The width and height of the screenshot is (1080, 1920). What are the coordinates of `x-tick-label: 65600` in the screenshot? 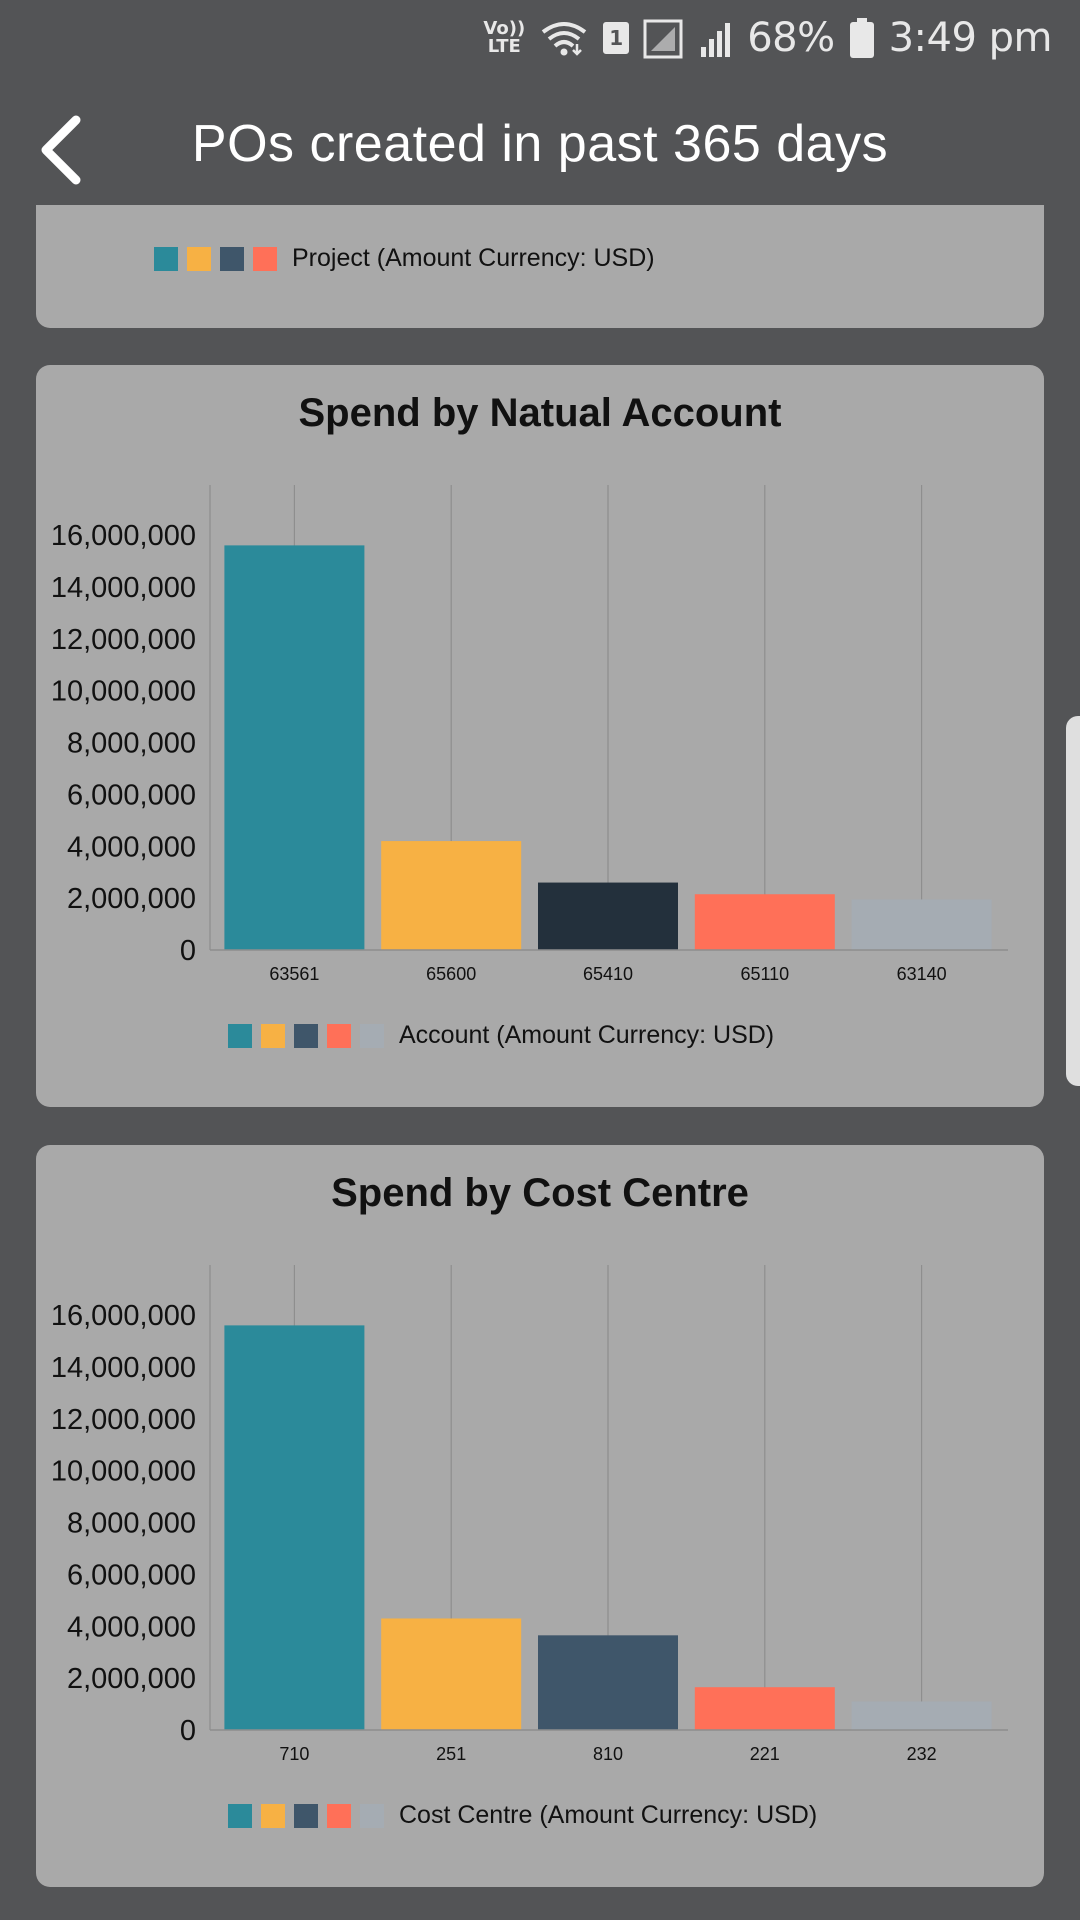 It's located at (451, 974).